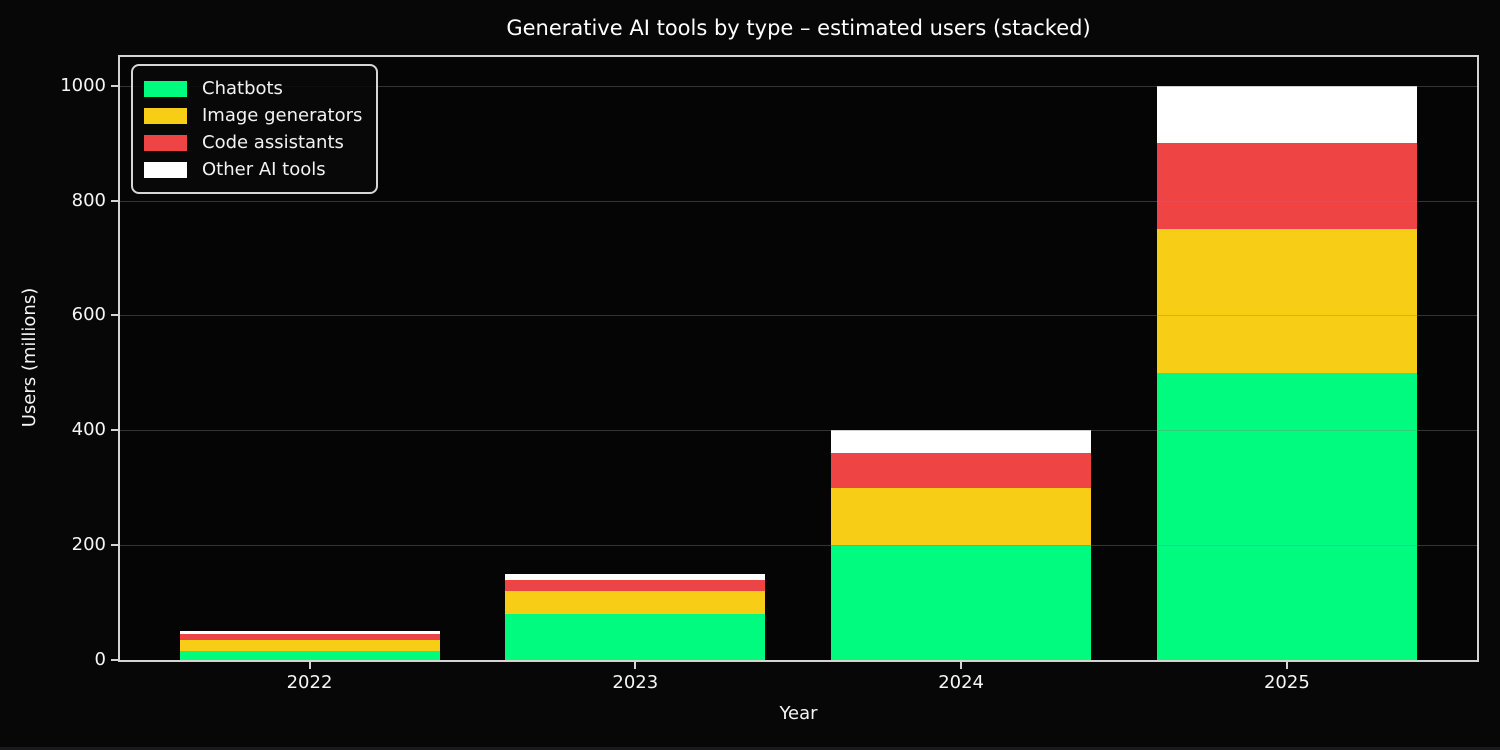 Image resolution: width=1500 pixels, height=750 pixels. Describe the element at coordinates (88, 315) in the screenshot. I see `y-tick-label-600: 600` at that location.